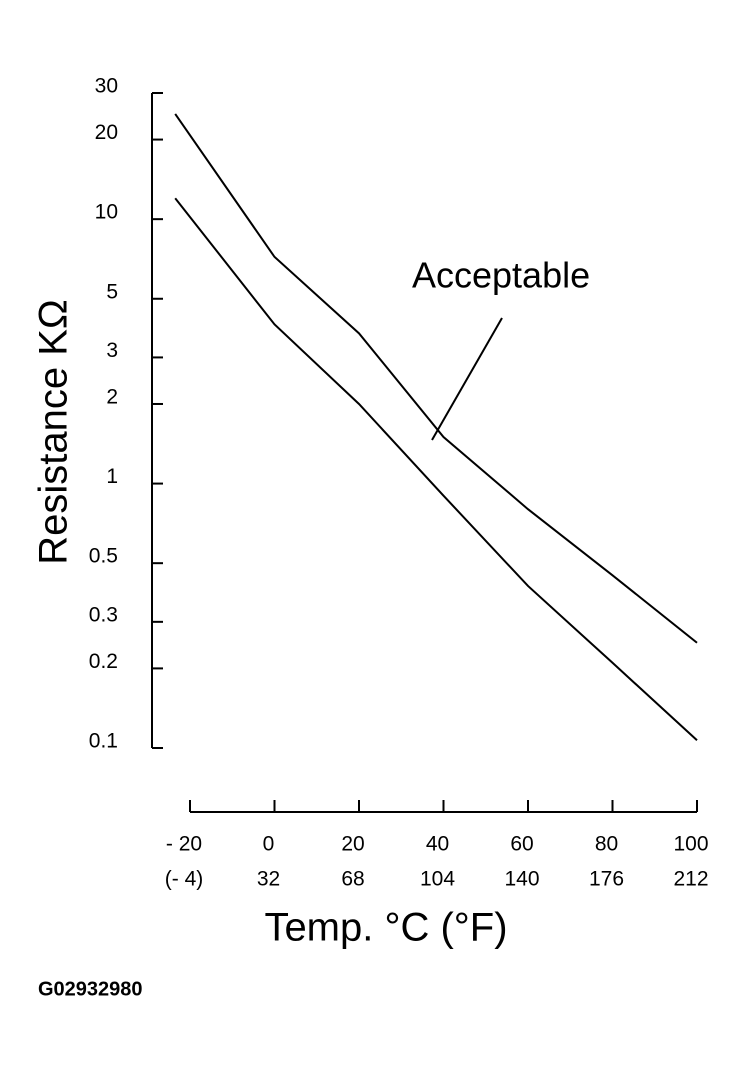  I want to click on y-tick-label: 20, so click(106, 132).